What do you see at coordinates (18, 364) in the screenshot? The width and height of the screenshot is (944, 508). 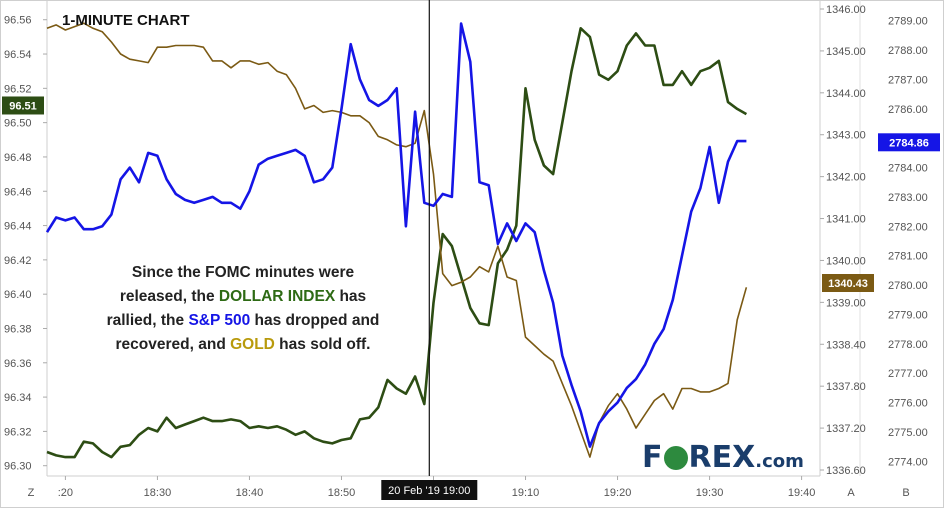 I see `dollar-tick-label: 96.36` at bounding box center [18, 364].